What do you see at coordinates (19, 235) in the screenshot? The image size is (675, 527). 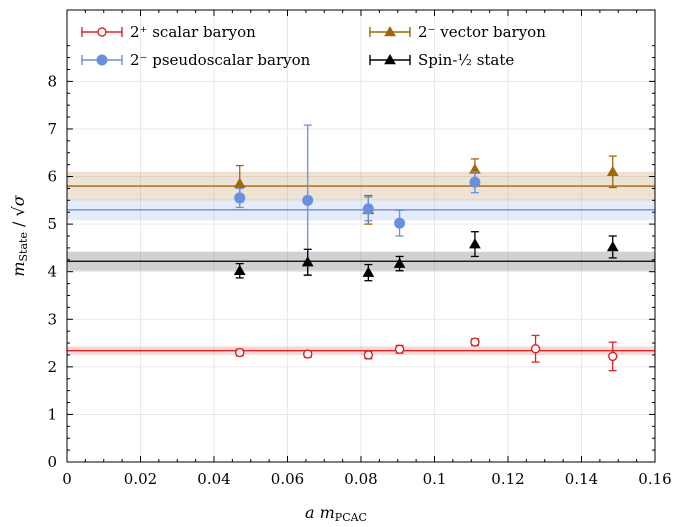 I see `y-axis-label: mState / √σ` at bounding box center [19, 235].